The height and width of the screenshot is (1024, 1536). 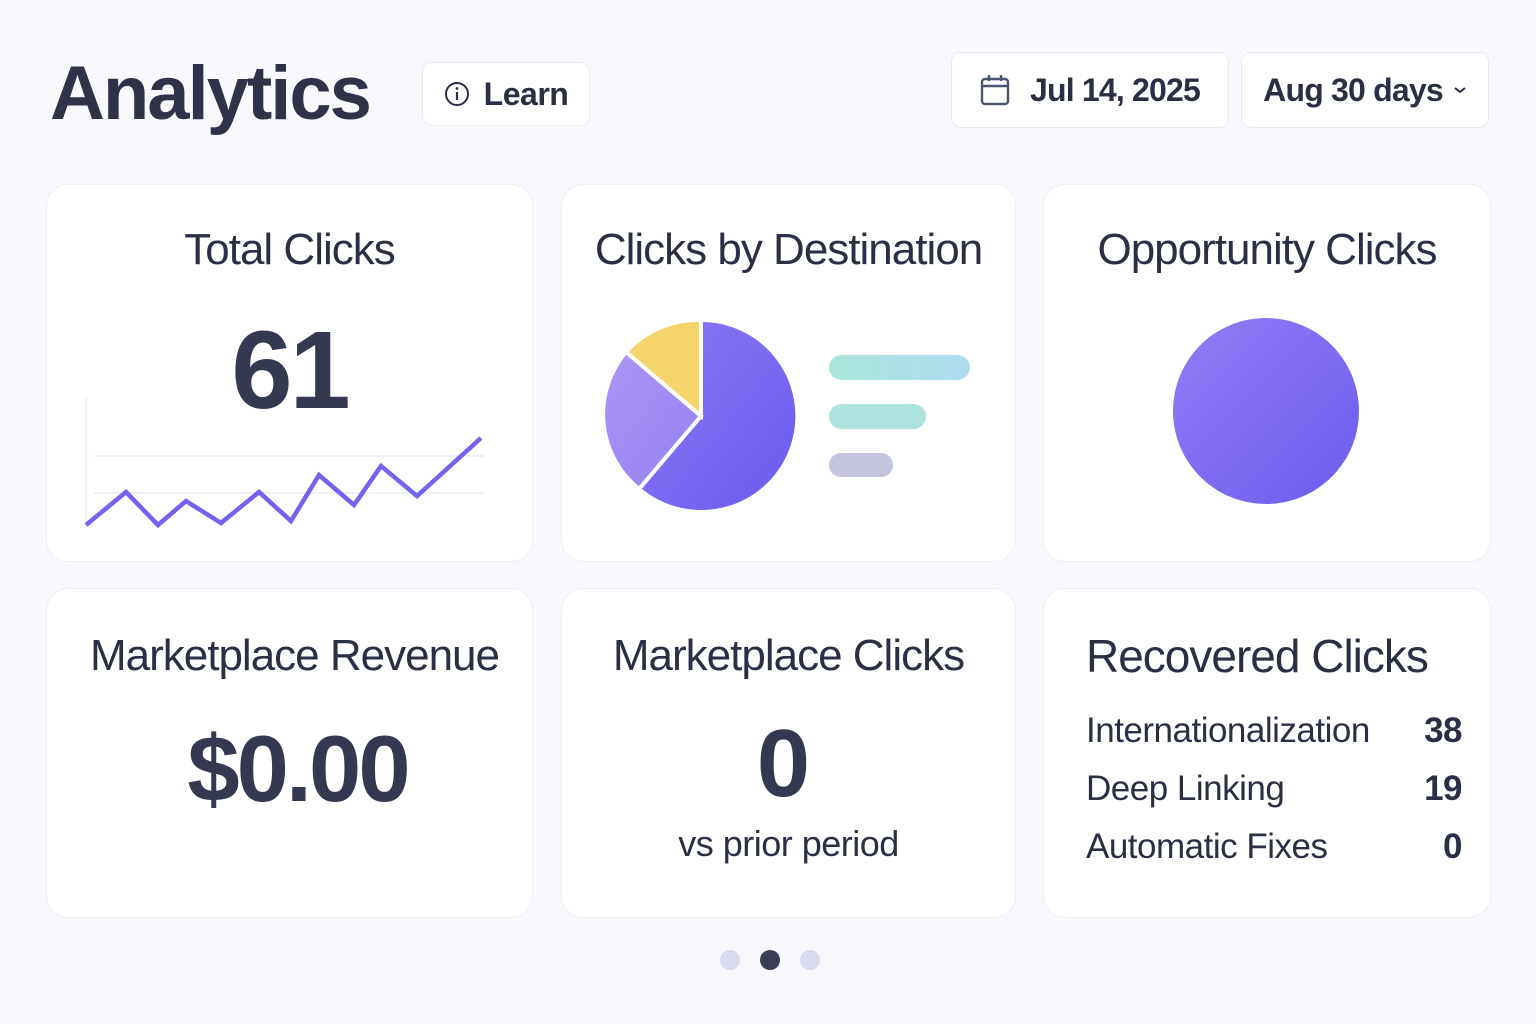 I want to click on info-icon, so click(x=457, y=94).